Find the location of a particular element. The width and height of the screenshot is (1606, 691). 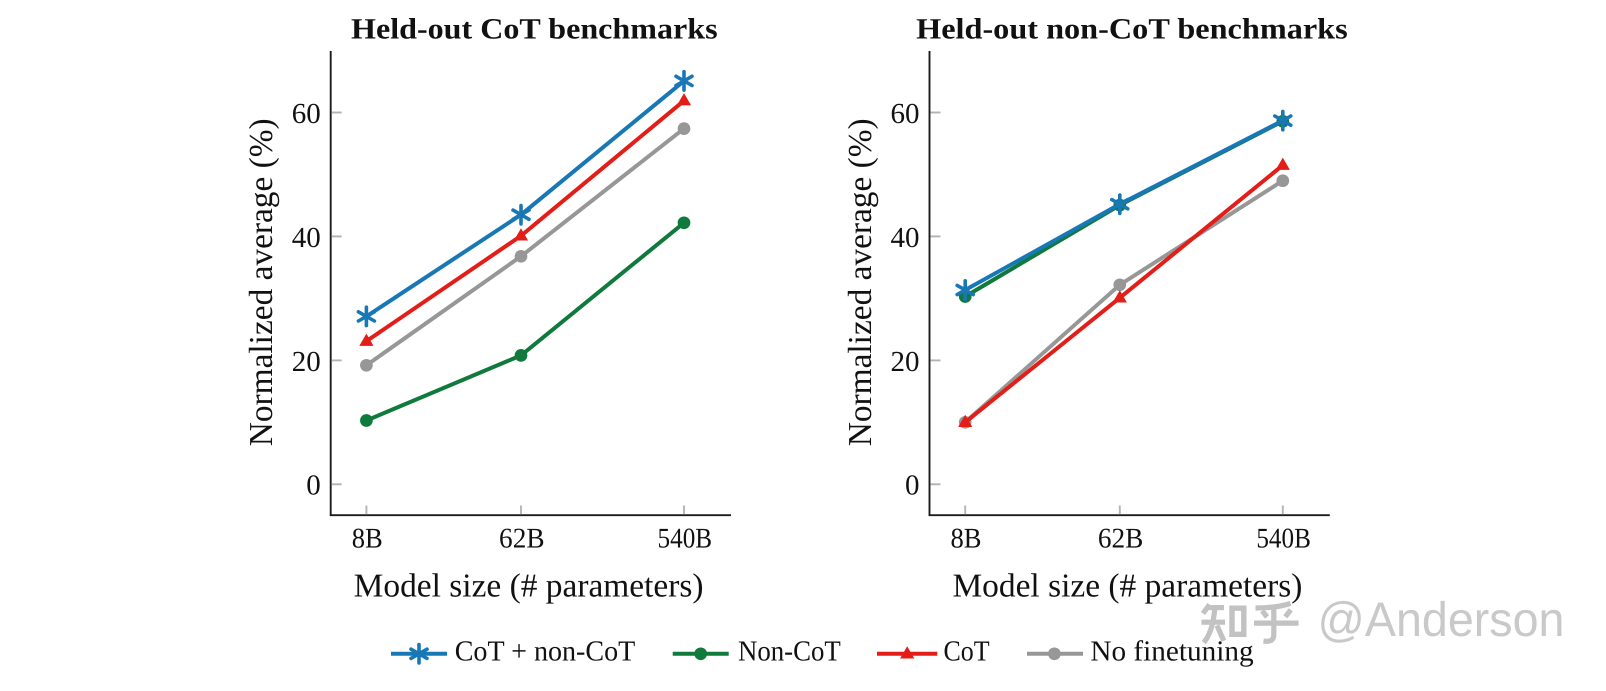

svg-text: CoT + non-CoT is located at coordinates (545, 651).